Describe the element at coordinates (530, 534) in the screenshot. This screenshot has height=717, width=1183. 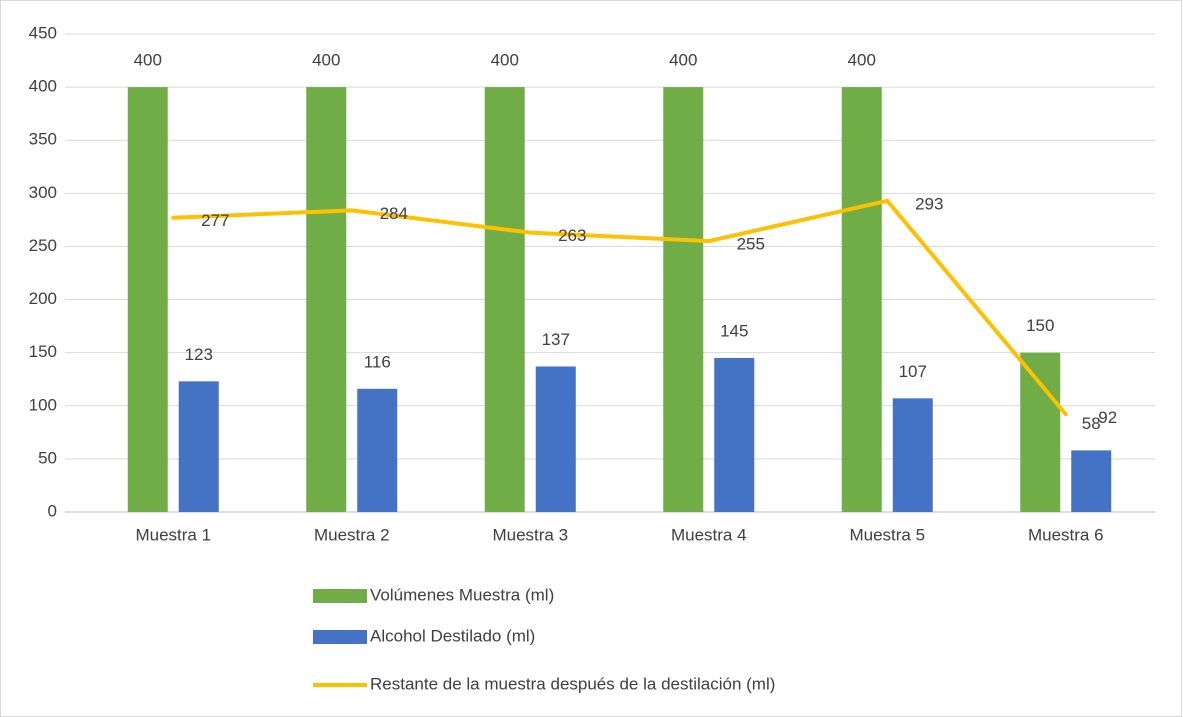
I see `x-tick-label: Muestra 3` at that location.